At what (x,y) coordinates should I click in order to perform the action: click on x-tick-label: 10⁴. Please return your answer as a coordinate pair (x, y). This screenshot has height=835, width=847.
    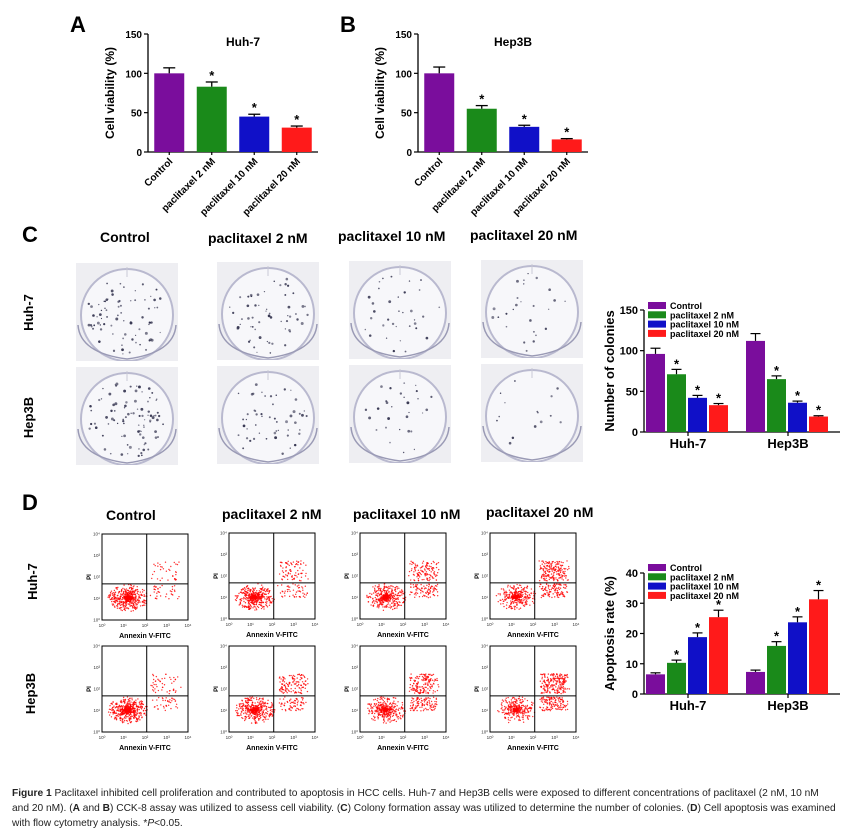
    Looking at the image, I should click on (446, 624).